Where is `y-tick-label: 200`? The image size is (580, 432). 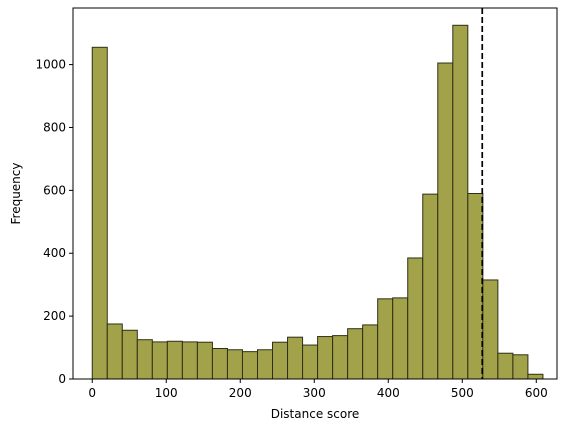
y-tick-label: 200 is located at coordinates (54, 316).